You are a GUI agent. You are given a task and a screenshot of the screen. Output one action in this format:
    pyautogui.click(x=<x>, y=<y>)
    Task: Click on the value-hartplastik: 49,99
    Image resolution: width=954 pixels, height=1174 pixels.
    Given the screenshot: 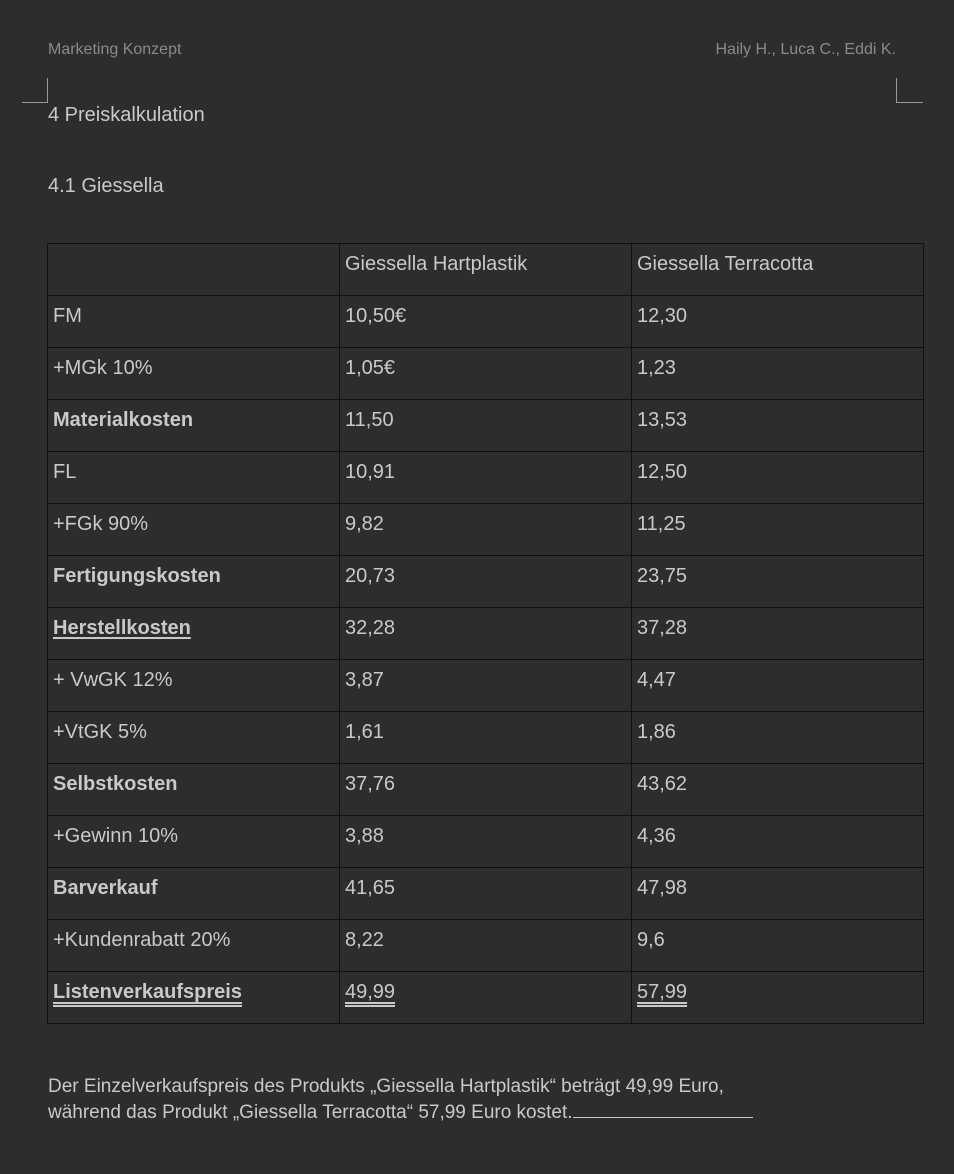 What is the action you would take?
    pyautogui.click(x=485, y=997)
    